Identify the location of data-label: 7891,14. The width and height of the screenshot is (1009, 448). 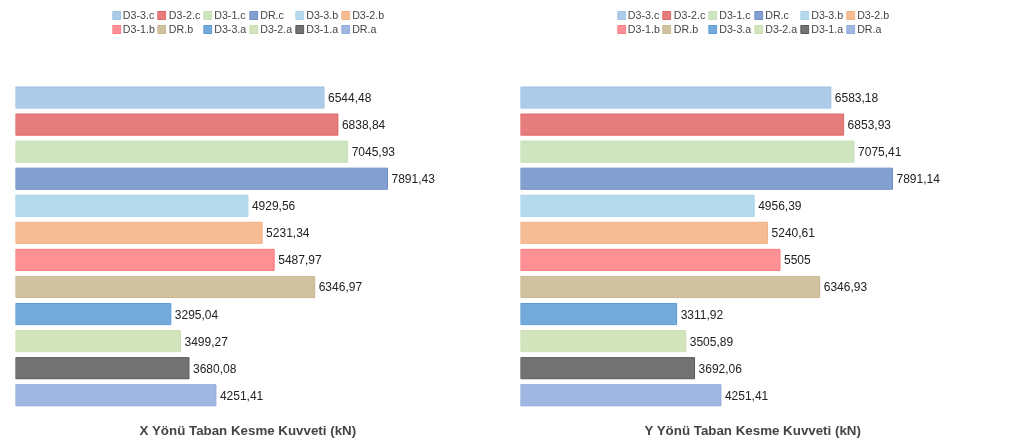
(918, 179).